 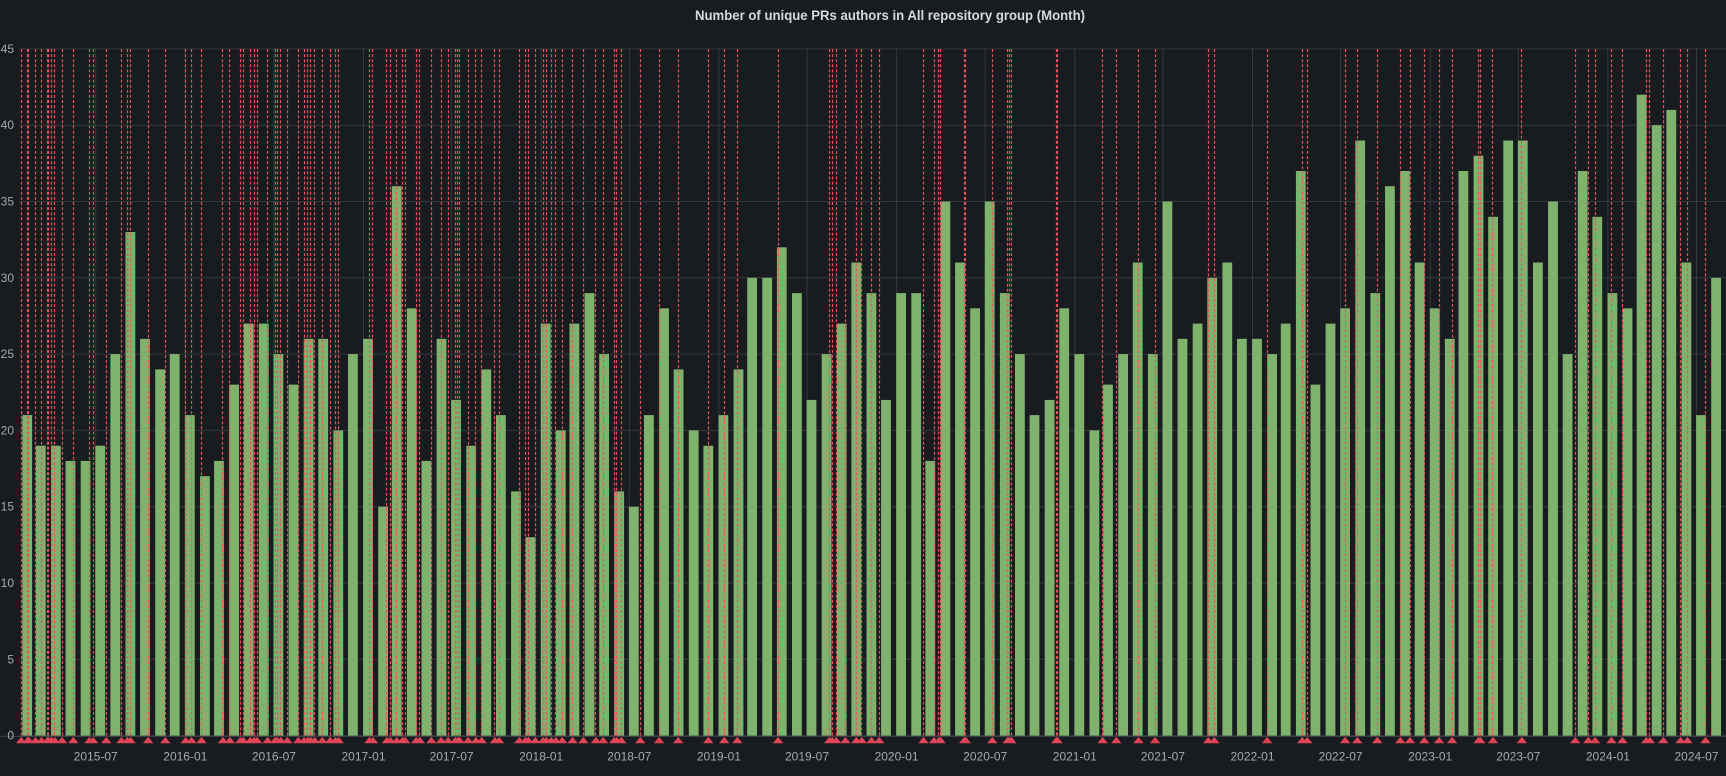 What do you see at coordinates (1608, 757) in the screenshot?
I see `svg-text: 2024-01` at bounding box center [1608, 757].